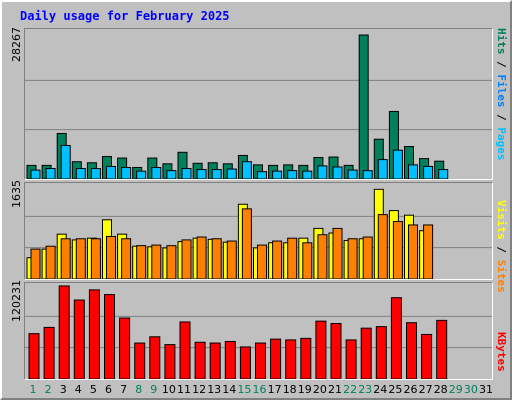  What do you see at coordinates (108, 389) in the screenshot?
I see `day-tick-label: 6` at bounding box center [108, 389].